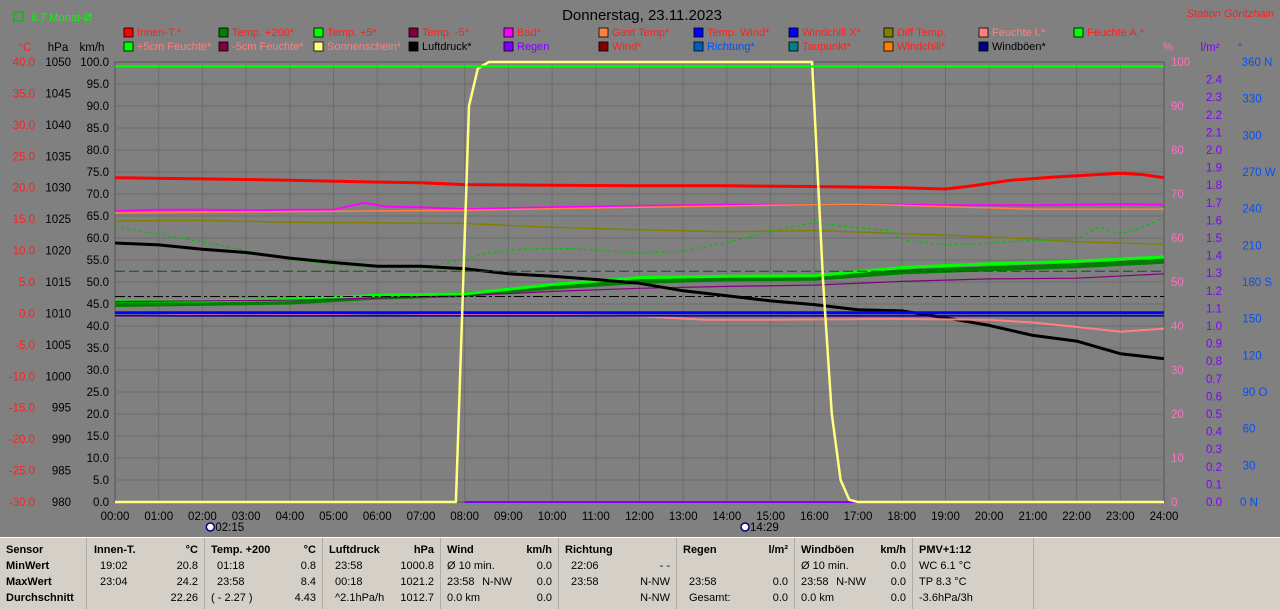 Image resolution: width=1280 pixels, height=609 pixels. I want to click on legend-label: Windböen*, so click(1019, 47).